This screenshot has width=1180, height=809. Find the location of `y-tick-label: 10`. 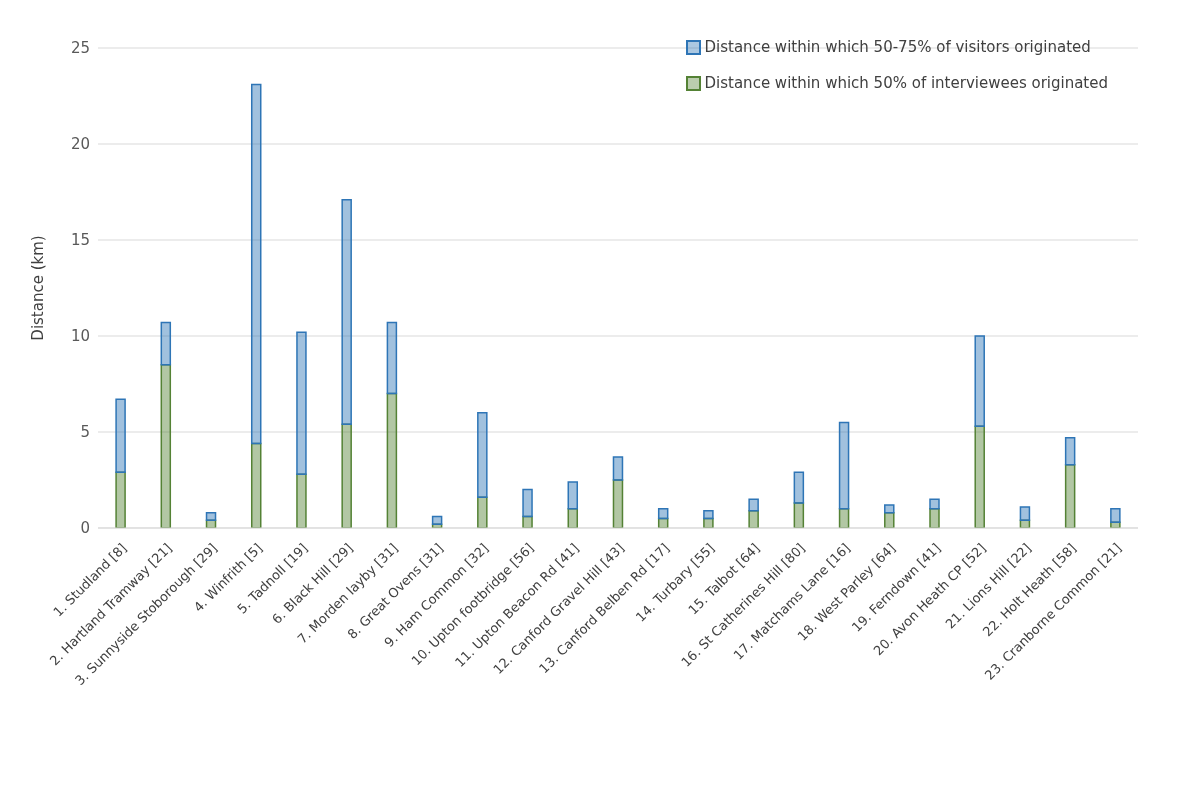

y-tick-label: 10 is located at coordinates (80, 336).